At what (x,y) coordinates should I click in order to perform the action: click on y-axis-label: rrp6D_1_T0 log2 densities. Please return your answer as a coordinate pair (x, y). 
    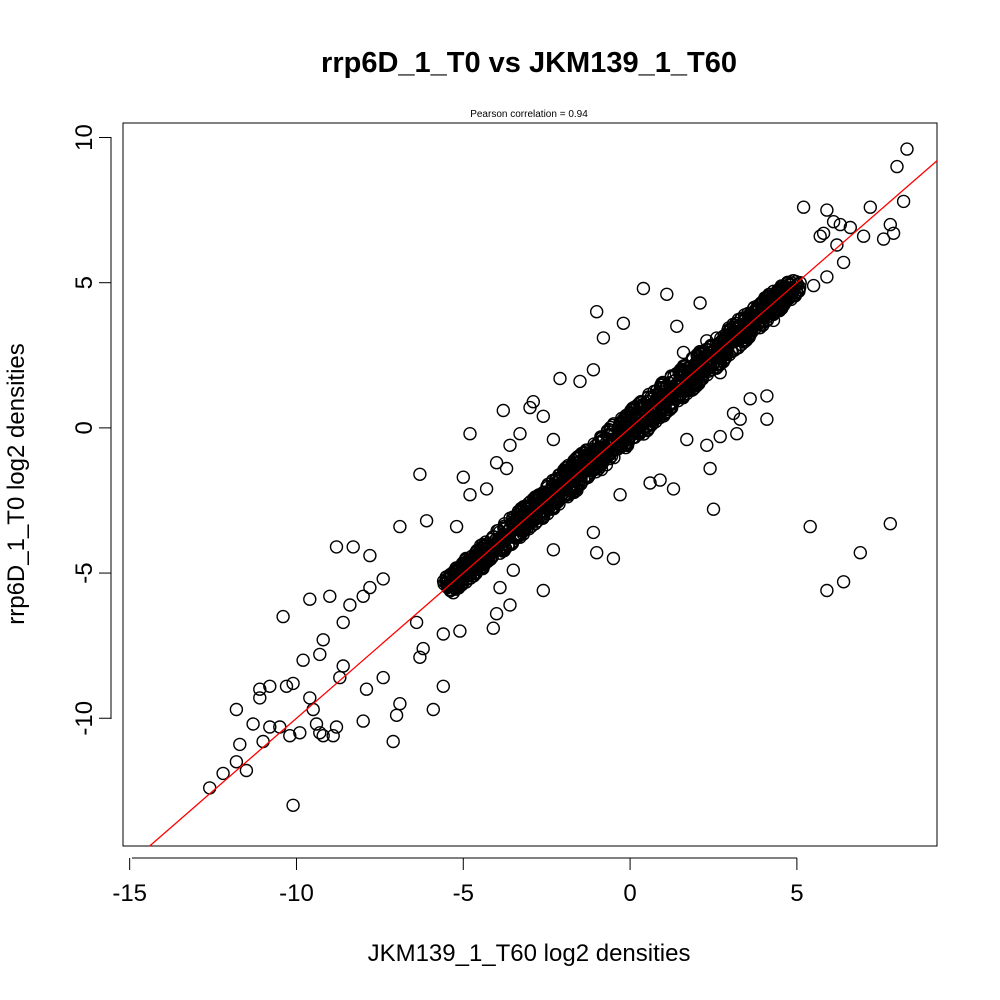
    Looking at the image, I should click on (16, 484).